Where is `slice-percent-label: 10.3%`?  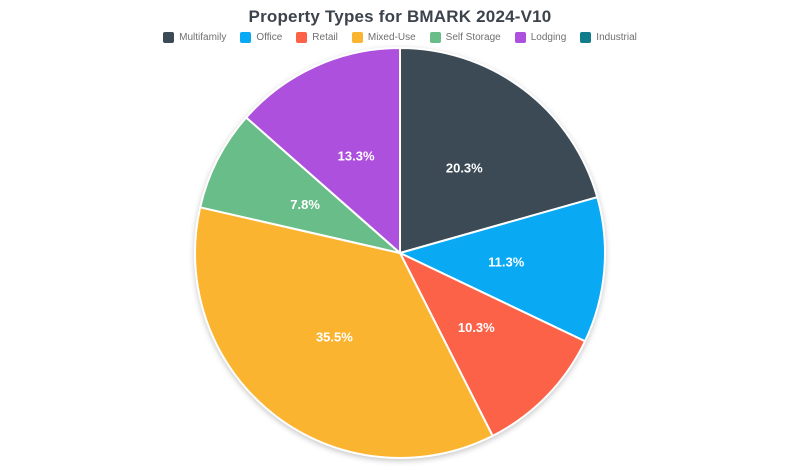 slice-percent-label: 10.3% is located at coordinates (476, 327).